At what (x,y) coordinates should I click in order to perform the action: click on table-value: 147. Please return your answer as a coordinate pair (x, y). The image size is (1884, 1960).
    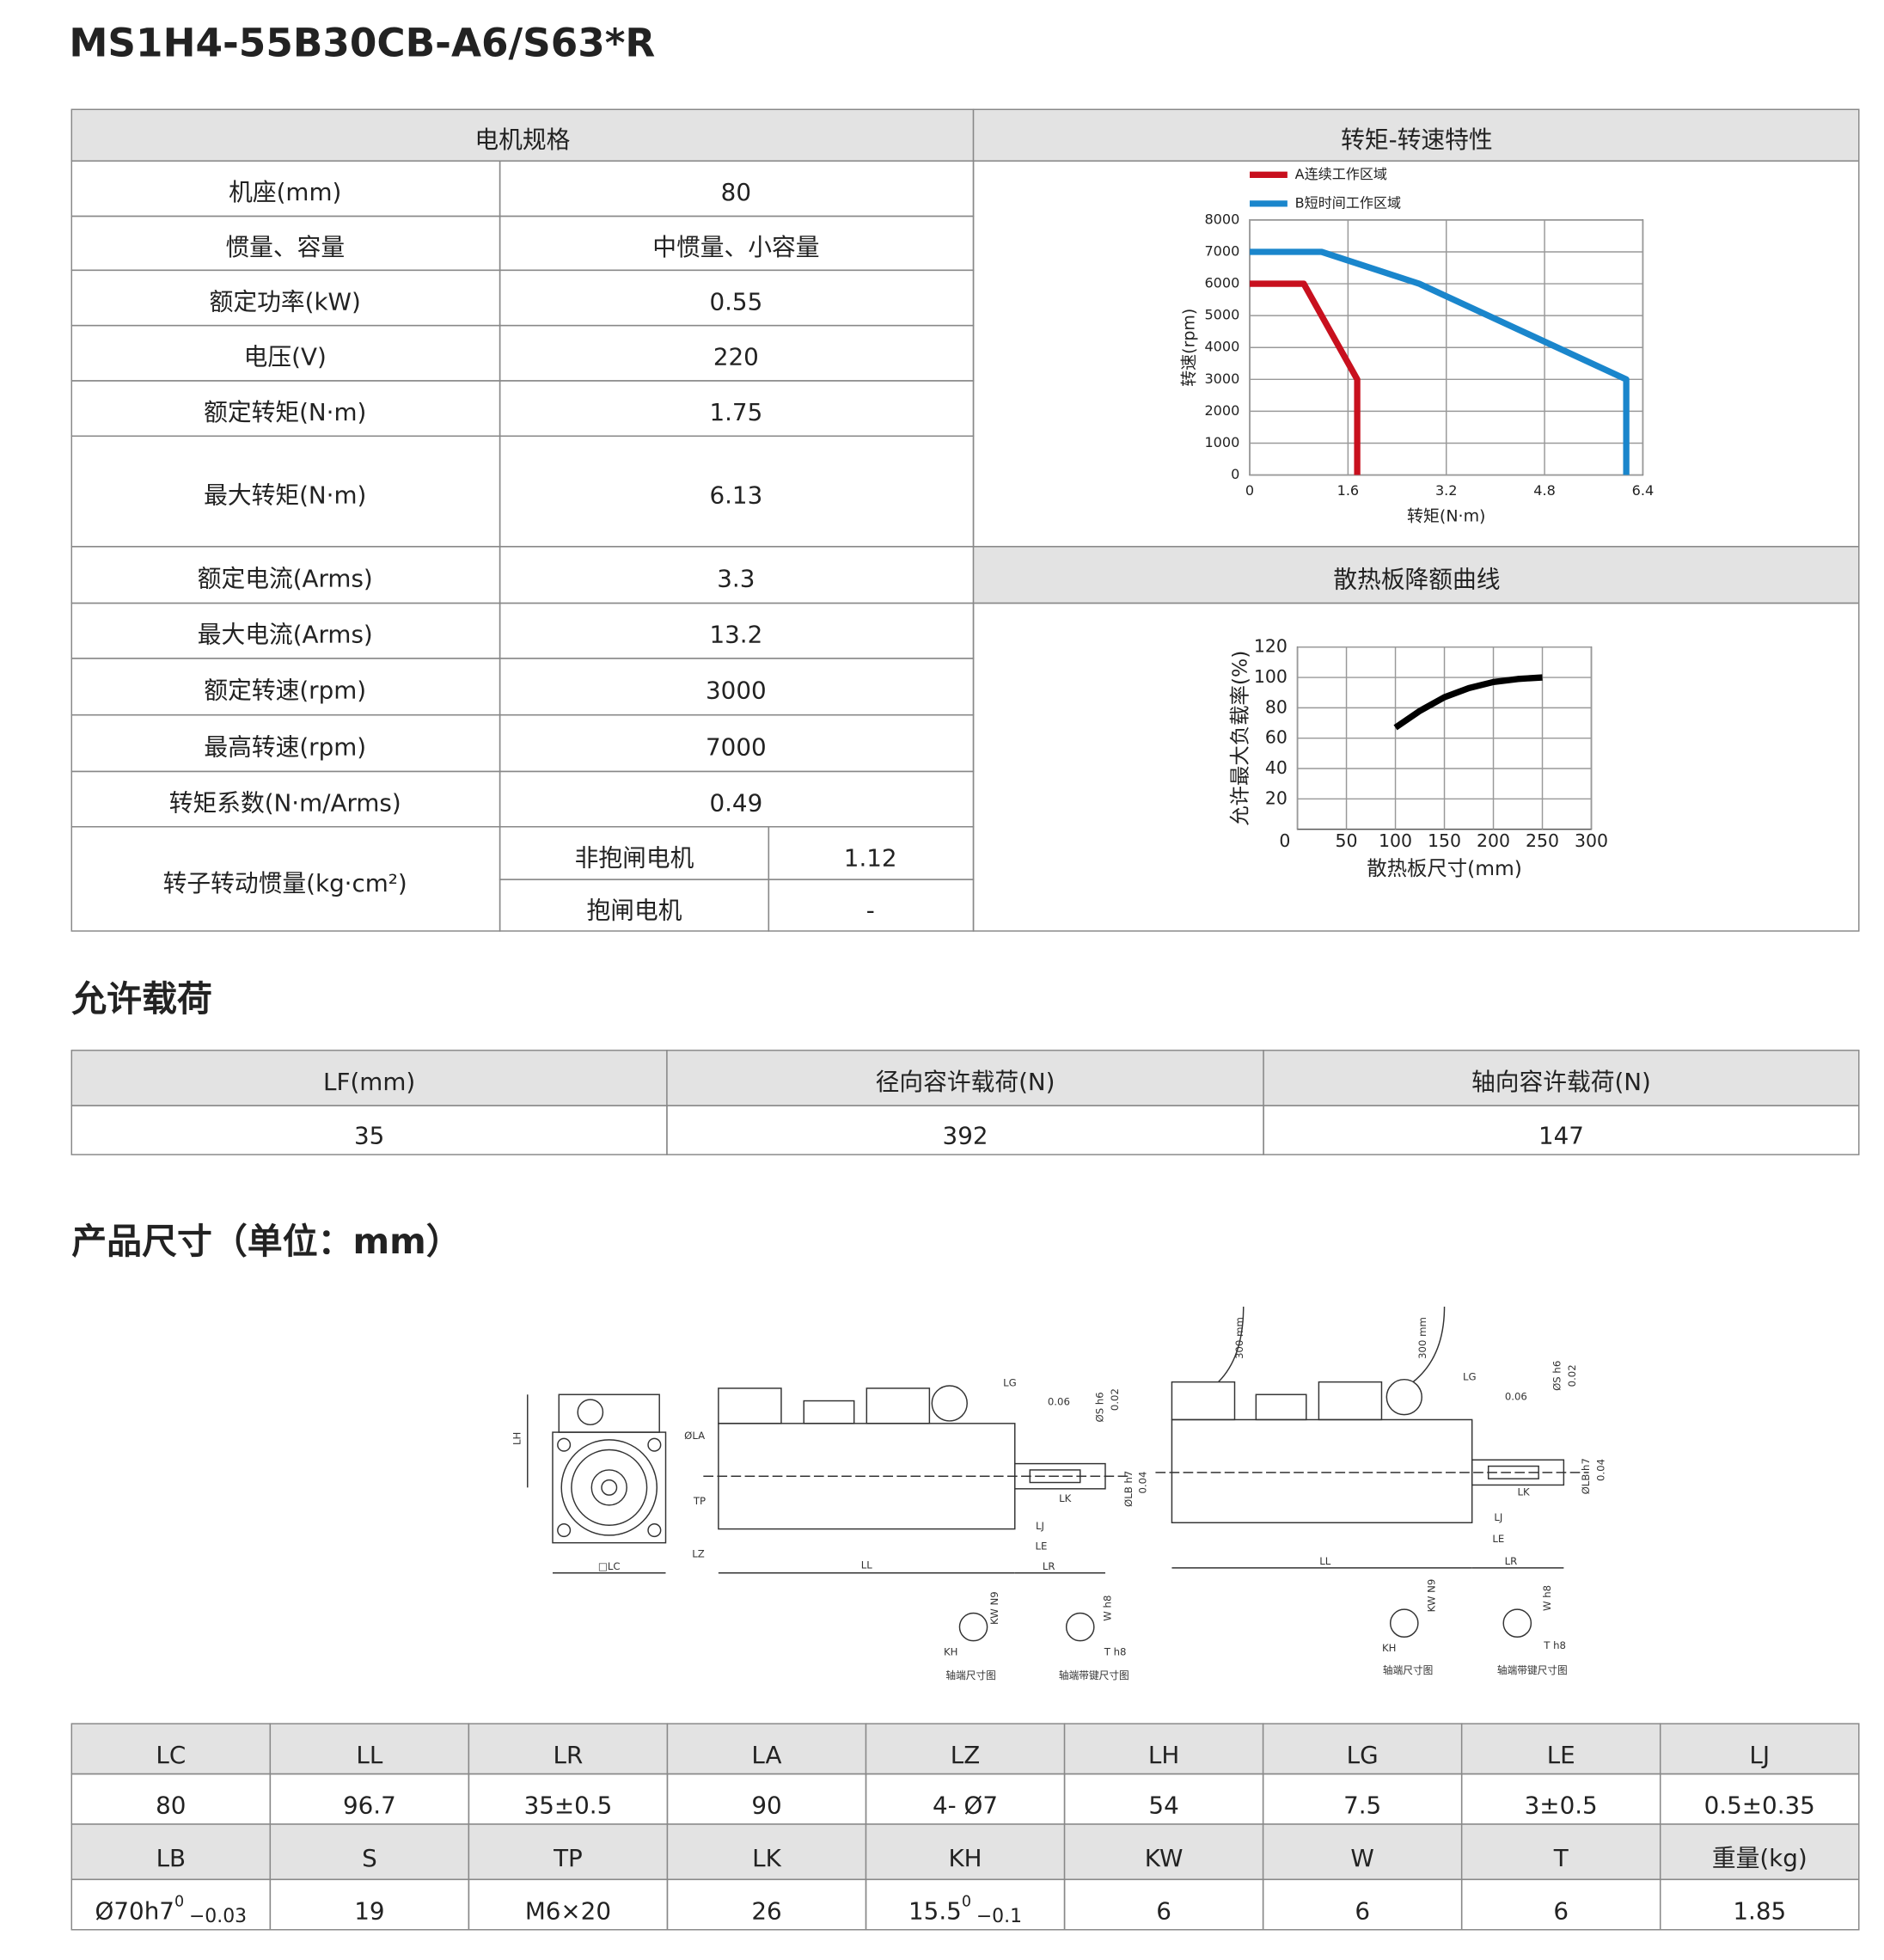
    Looking at the image, I should click on (1561, 1136).